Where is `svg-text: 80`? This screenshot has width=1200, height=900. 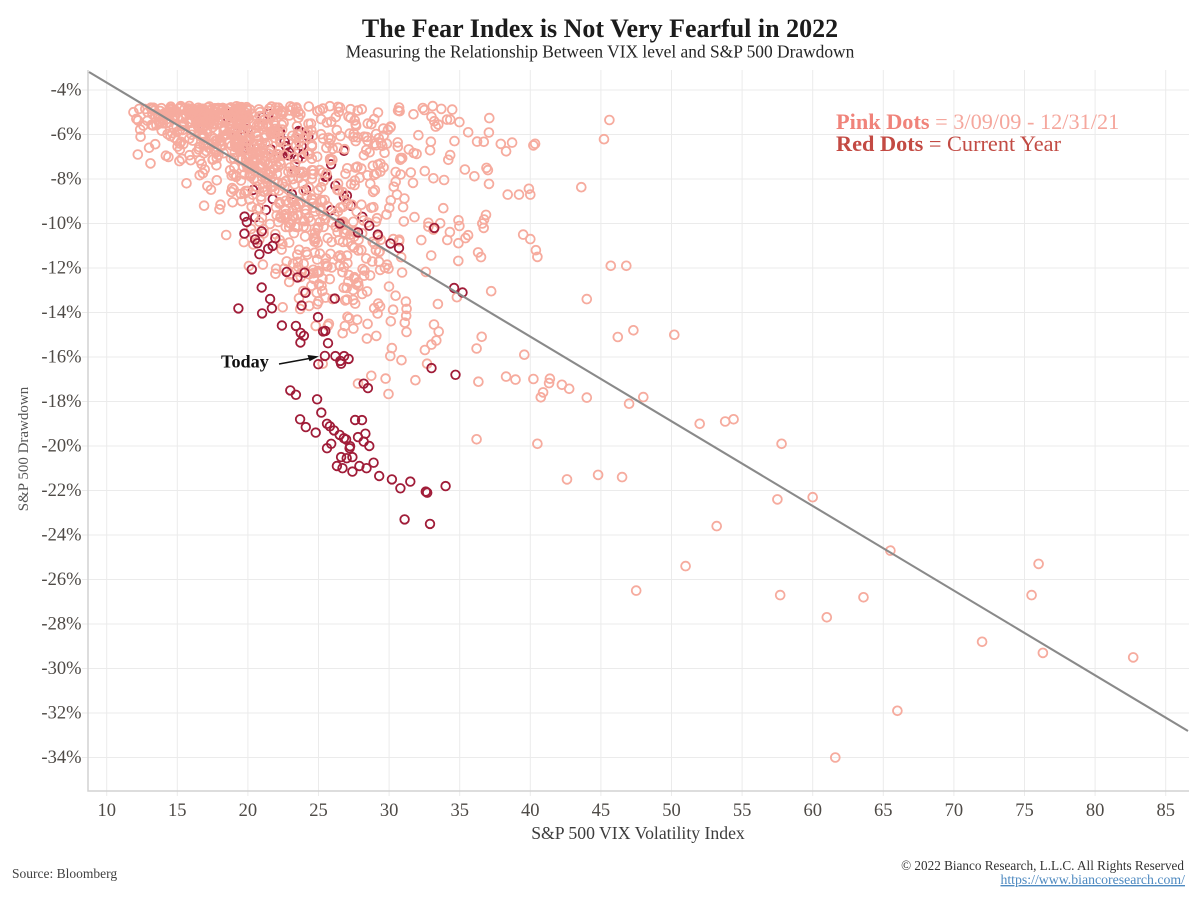 svg-text: 80 is located at coordinates (1095, 811).